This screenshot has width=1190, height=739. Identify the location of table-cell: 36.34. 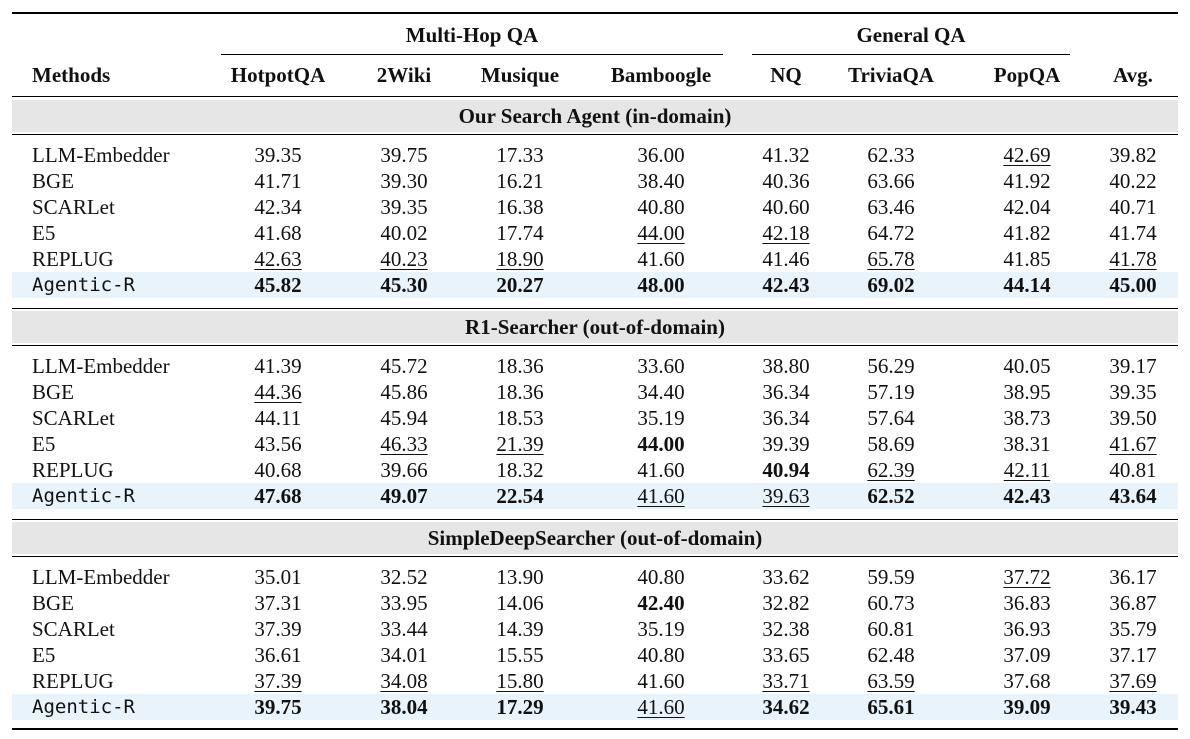
(786, 418).